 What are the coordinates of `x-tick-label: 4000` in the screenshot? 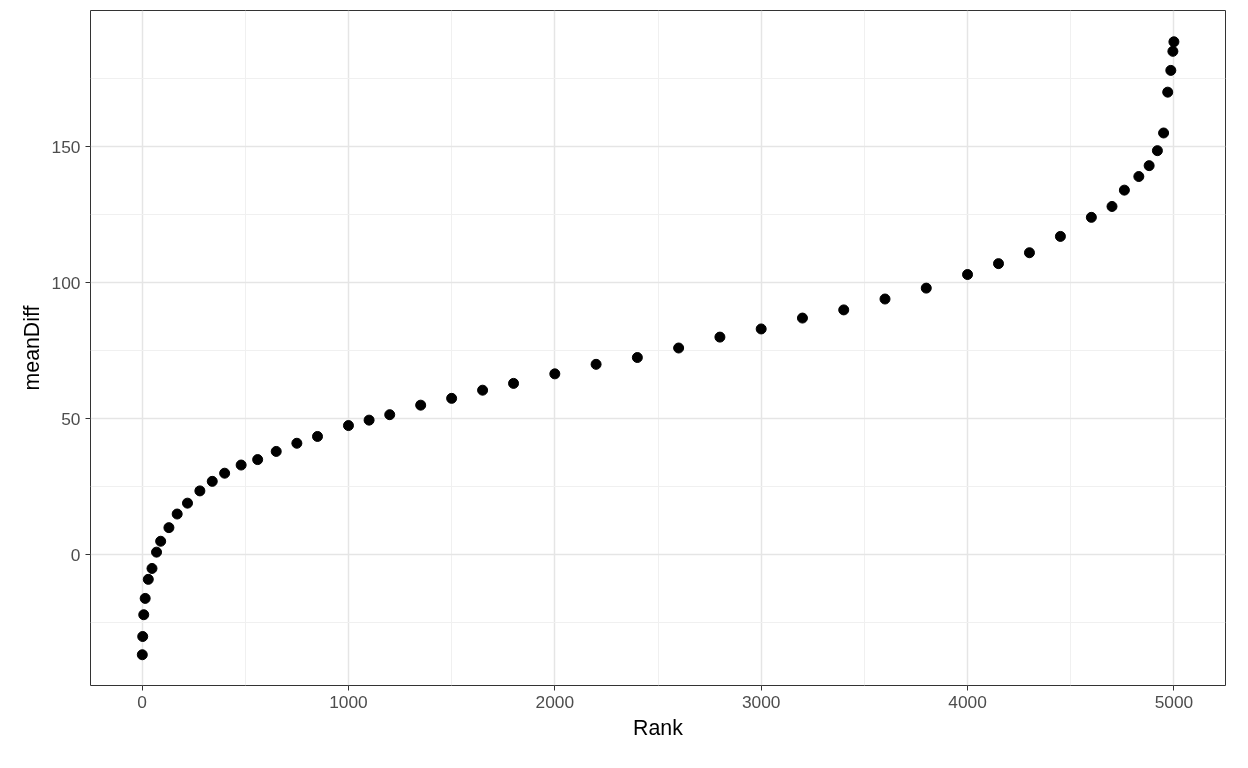 It's located at (967, 701).